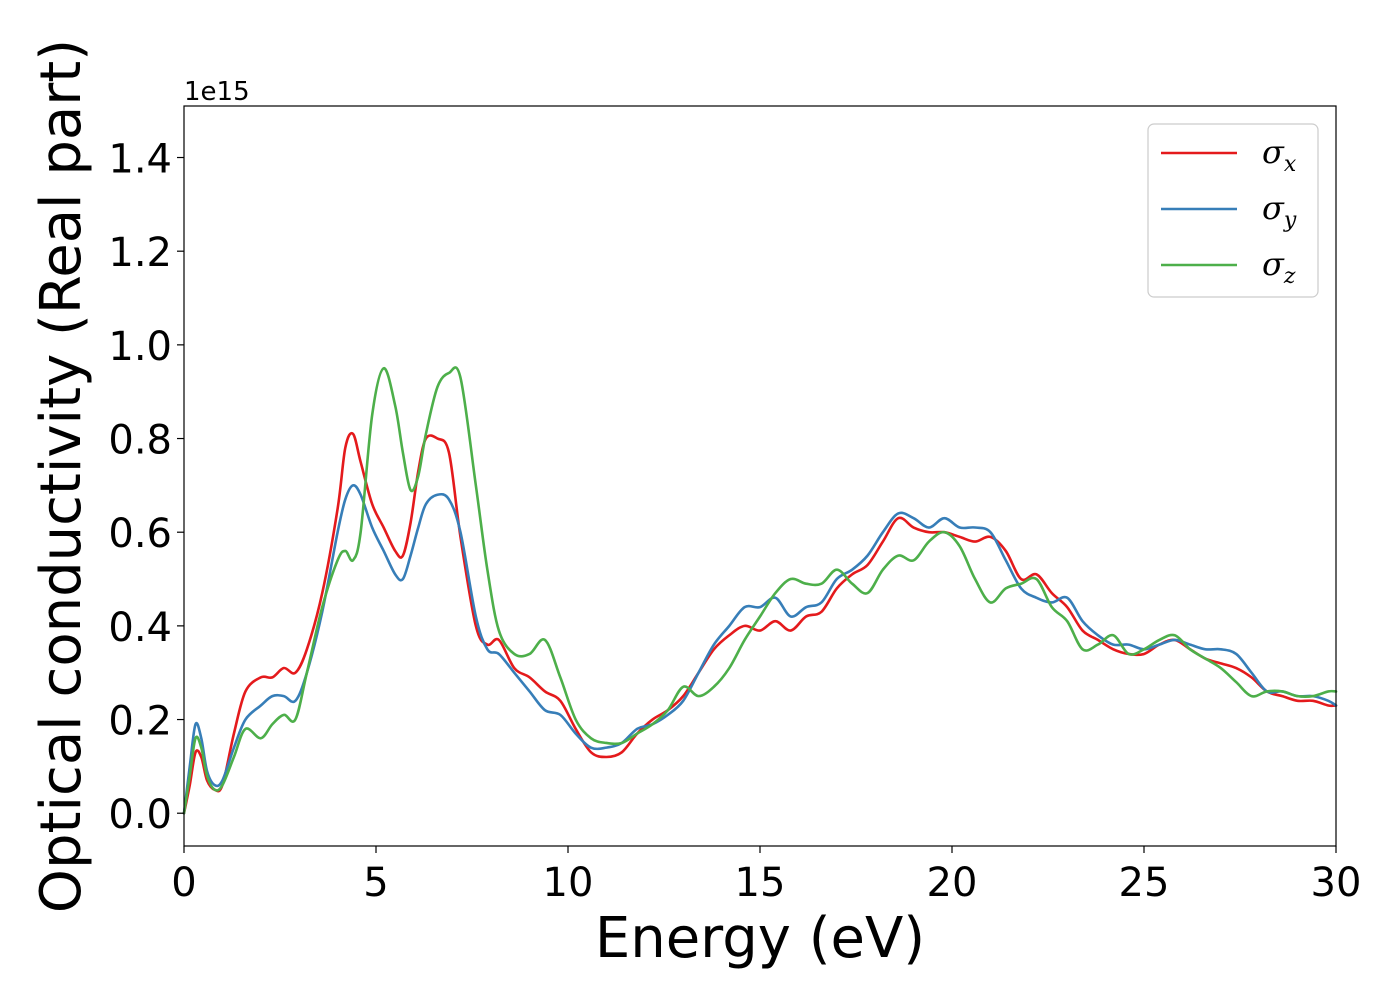 This screenshot has height=1000, width=1400. I want to click on y-tick-label: 0.6, so click(140, 534).